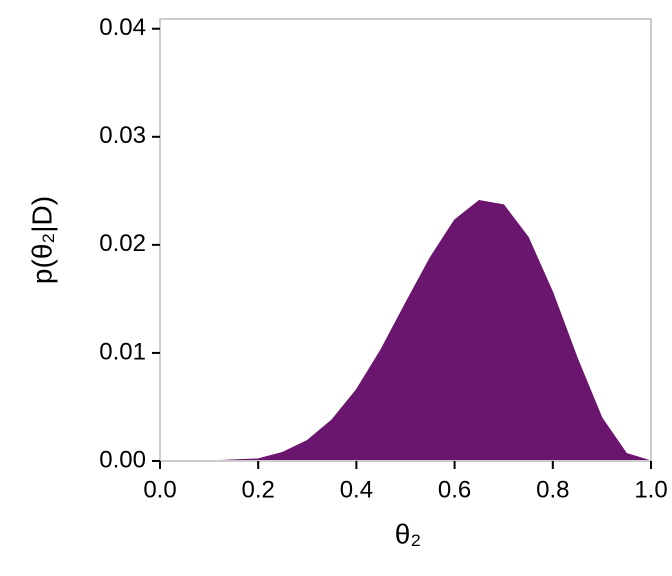 The width and height of the screenshot is (672, 576). What do you see at coordinates (122, 243) in the screenshot?
I see `y-tick-label: 0.02` at bounding box center [122, 243].